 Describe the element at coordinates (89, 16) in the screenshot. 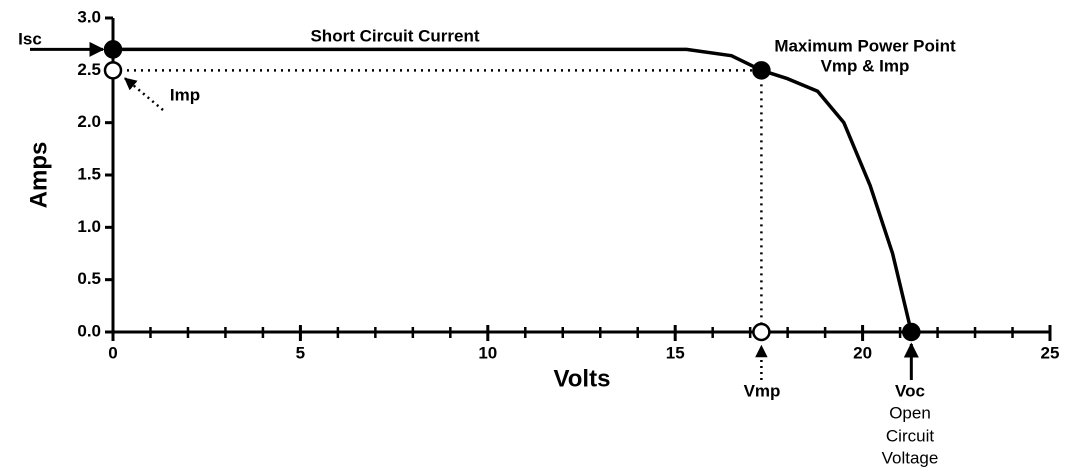

I see `y-tick-label: 3.0` at that location.